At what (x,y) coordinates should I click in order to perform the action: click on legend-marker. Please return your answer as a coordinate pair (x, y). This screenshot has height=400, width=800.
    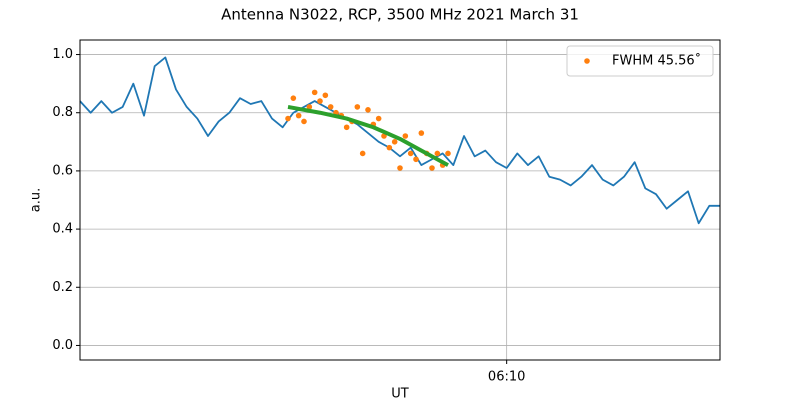
    Looking at the image, I should click on (587, 61).